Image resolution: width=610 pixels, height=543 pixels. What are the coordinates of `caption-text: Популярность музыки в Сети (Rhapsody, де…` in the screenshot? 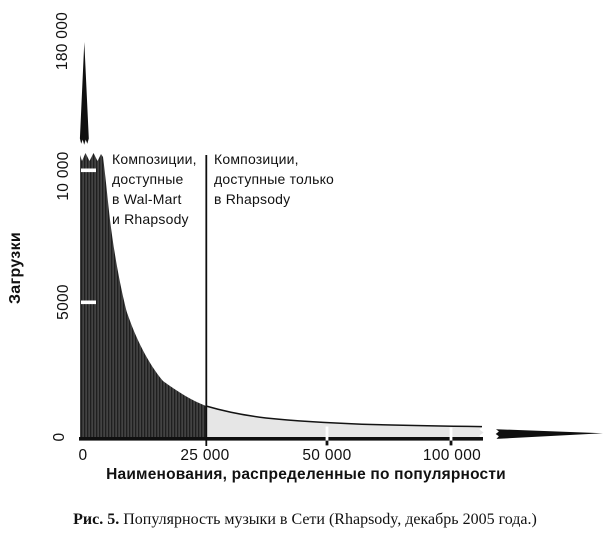 It's located at (328, 519).